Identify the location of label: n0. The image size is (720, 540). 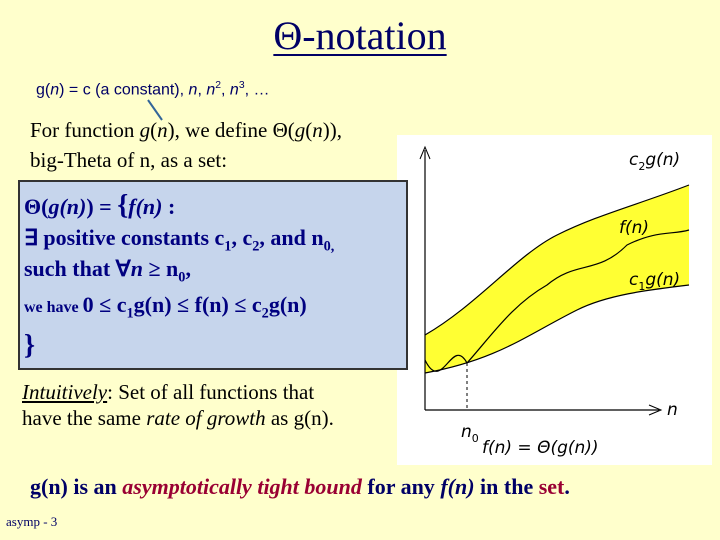
(470, 433).